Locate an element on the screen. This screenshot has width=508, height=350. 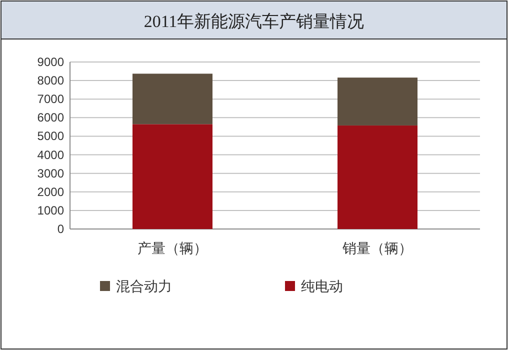
y-tick-label: 8000 is located at coordinates (50, 81).